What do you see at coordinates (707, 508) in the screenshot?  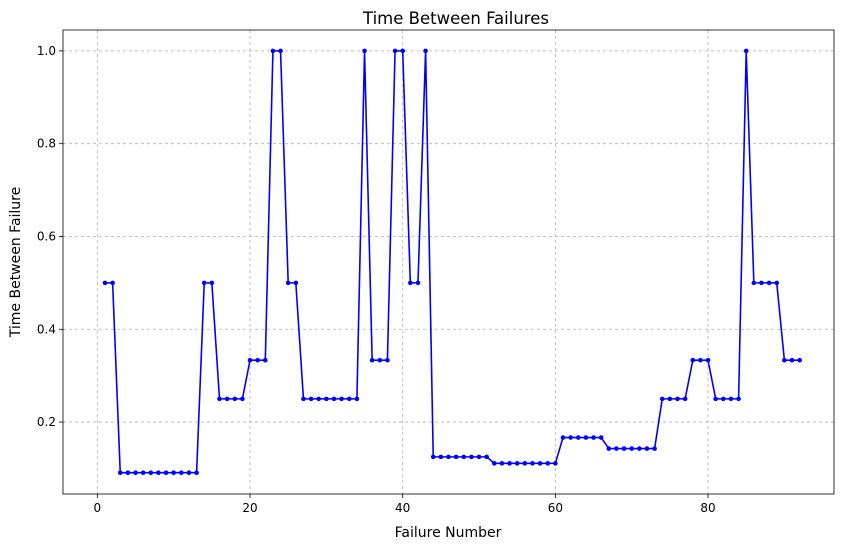 I see `x-tick-label: 80` at bounding box center [707, 508].